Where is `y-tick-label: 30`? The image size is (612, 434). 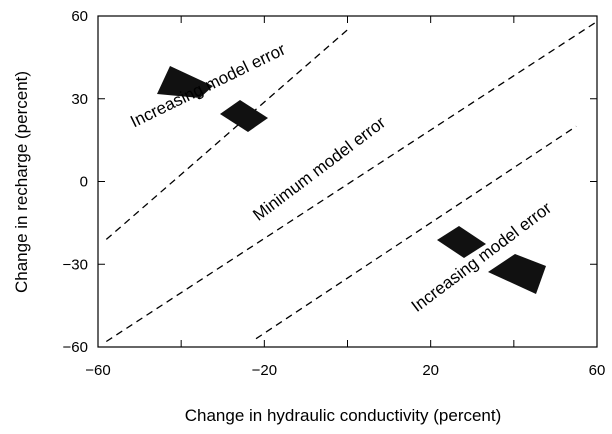 y-tick-label: 30 is located at coordinates (79, 99).